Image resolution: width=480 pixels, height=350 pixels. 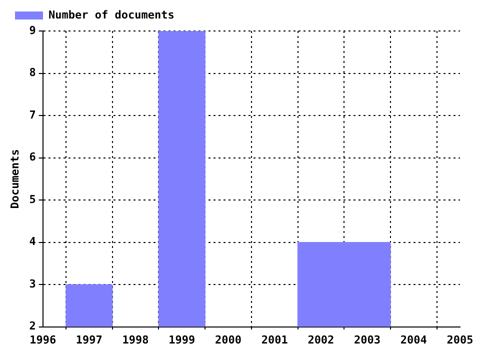 I want to click on y-tick-label: 2, so click(x=32, y=326).